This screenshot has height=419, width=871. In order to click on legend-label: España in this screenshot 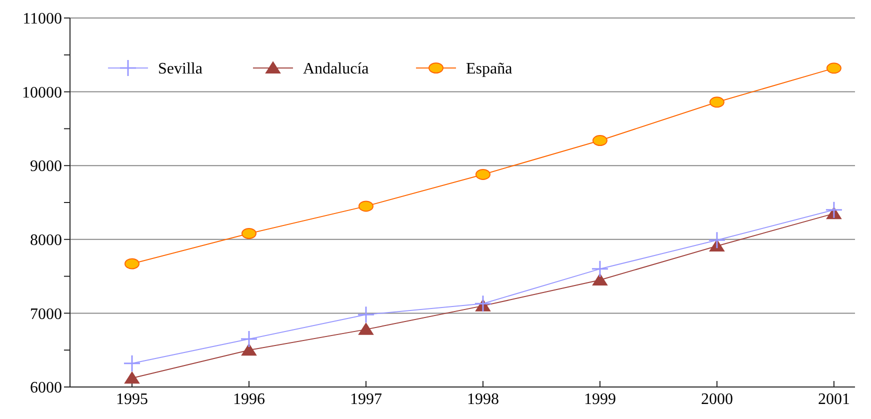, I will do `click(489, 69)`.